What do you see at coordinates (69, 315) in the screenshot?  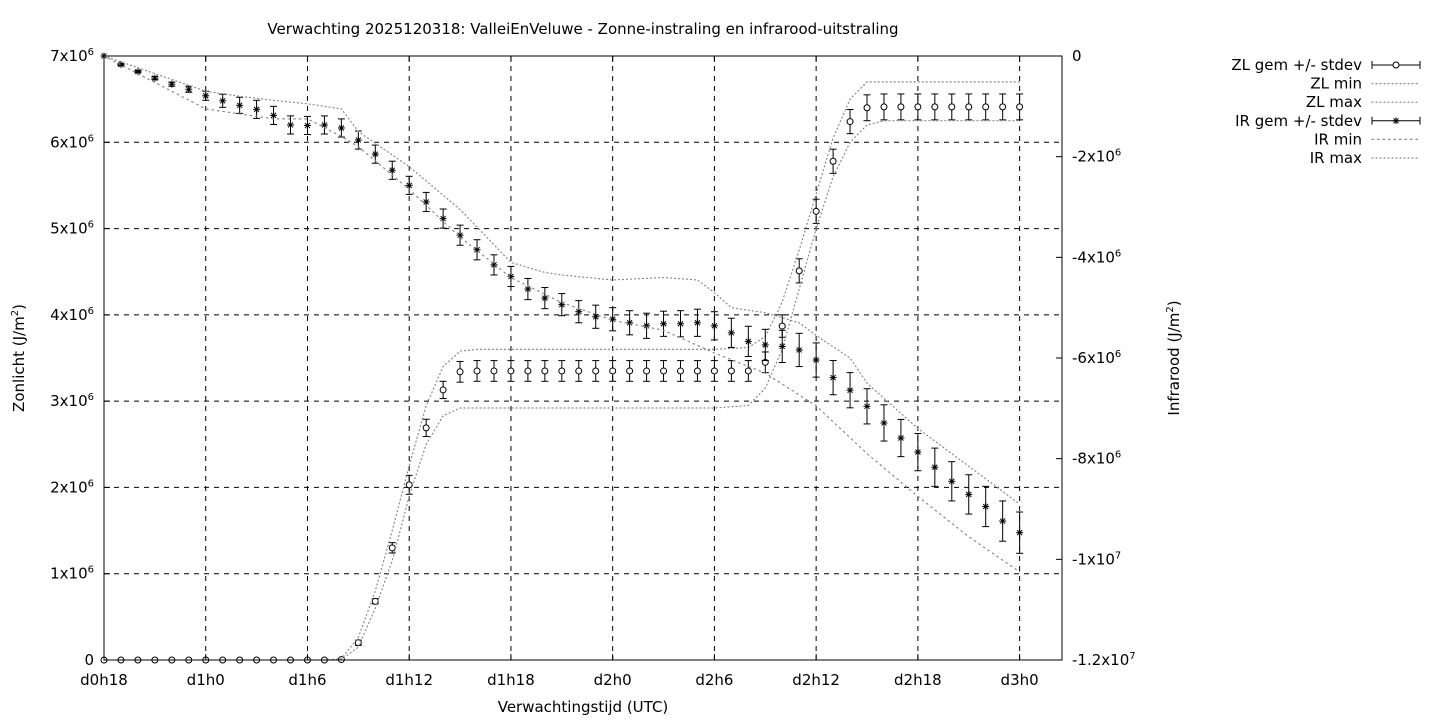 I see `y-tick-label-base: 4x10` at bounding box center [69, 315].